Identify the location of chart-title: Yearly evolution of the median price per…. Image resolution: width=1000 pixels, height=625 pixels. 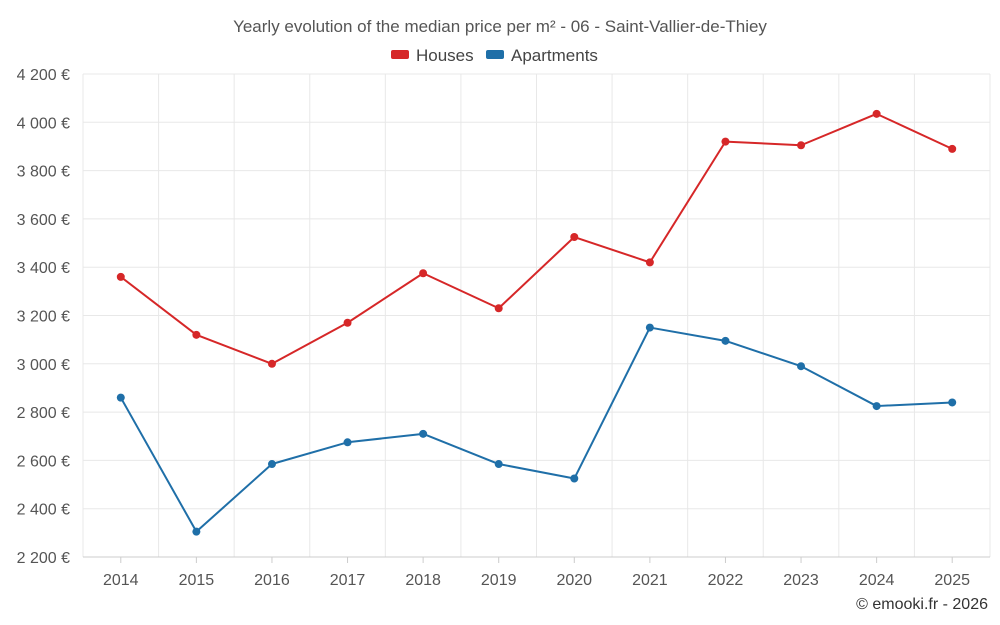
(500, 26).